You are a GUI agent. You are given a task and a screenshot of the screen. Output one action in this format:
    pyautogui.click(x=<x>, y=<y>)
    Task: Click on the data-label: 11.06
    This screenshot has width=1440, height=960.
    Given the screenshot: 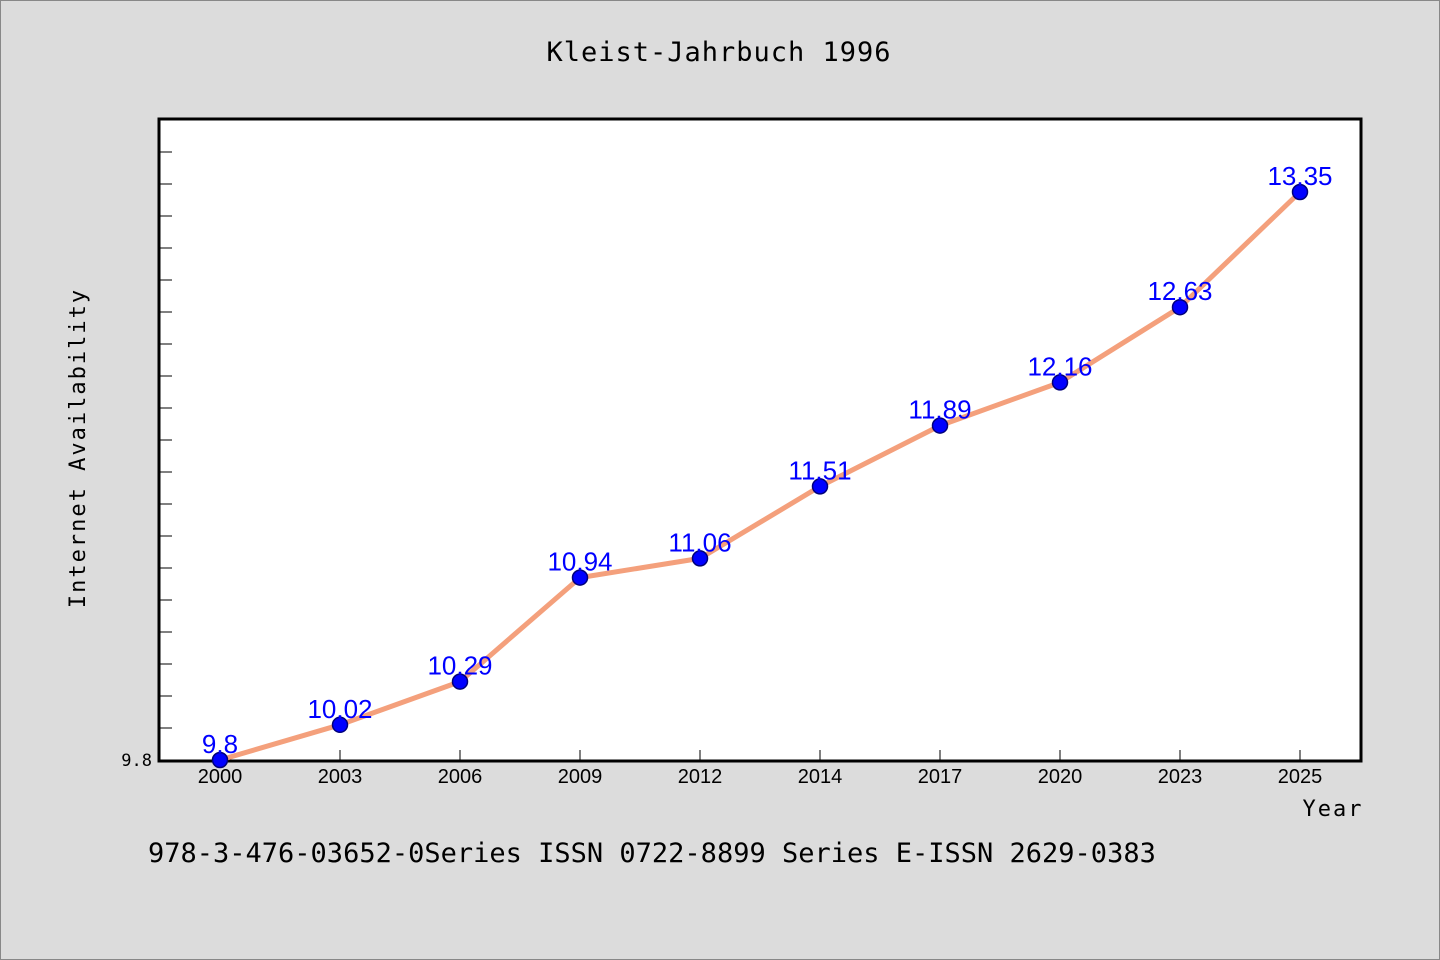 What is the action you would take?
    pyautogui.click(x=699, y=542)
    